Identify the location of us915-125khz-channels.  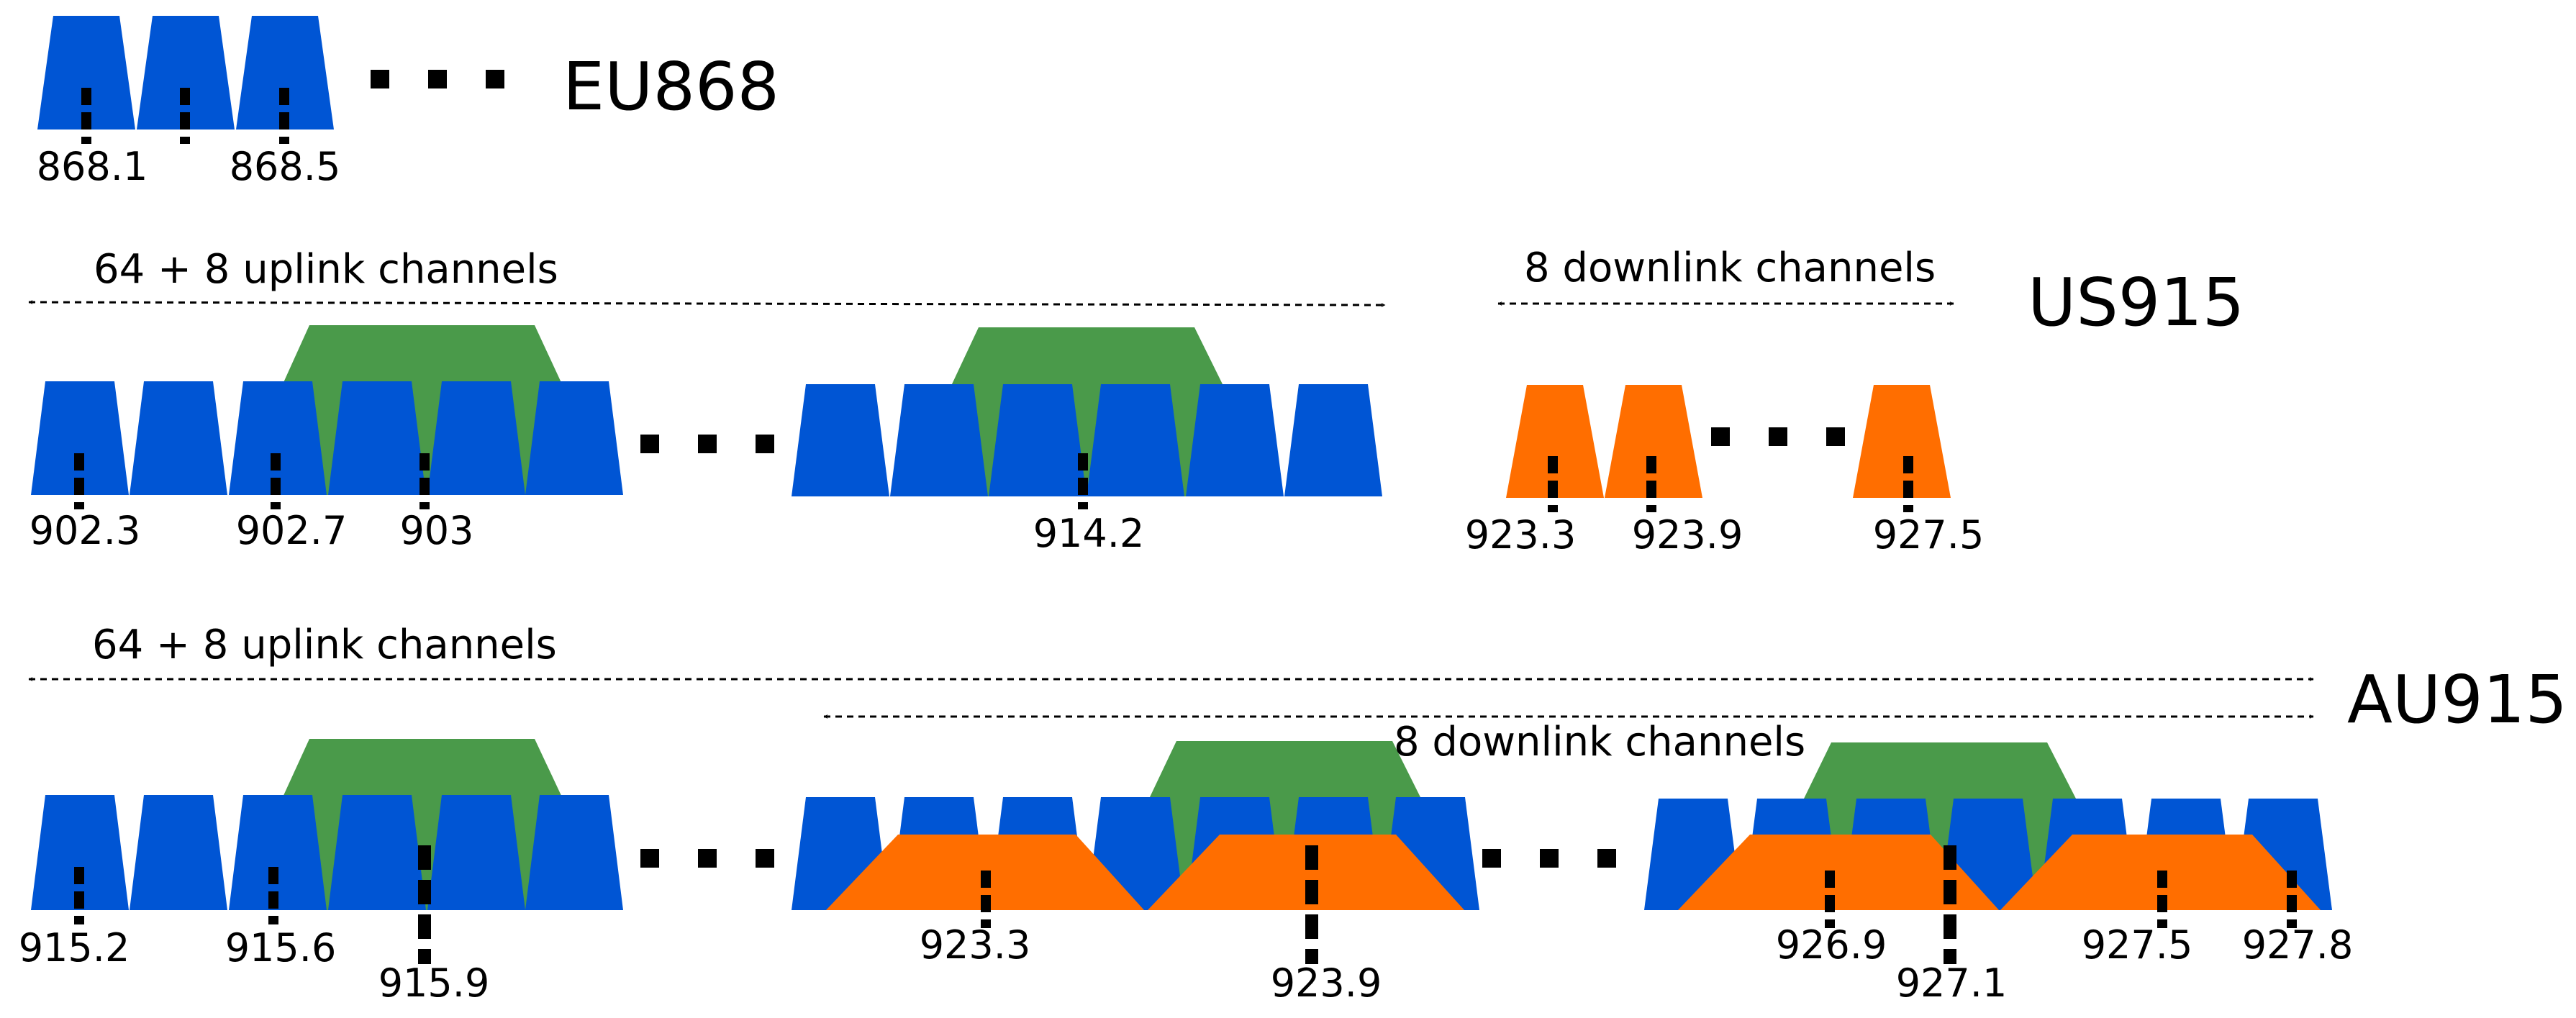
(706, 438).